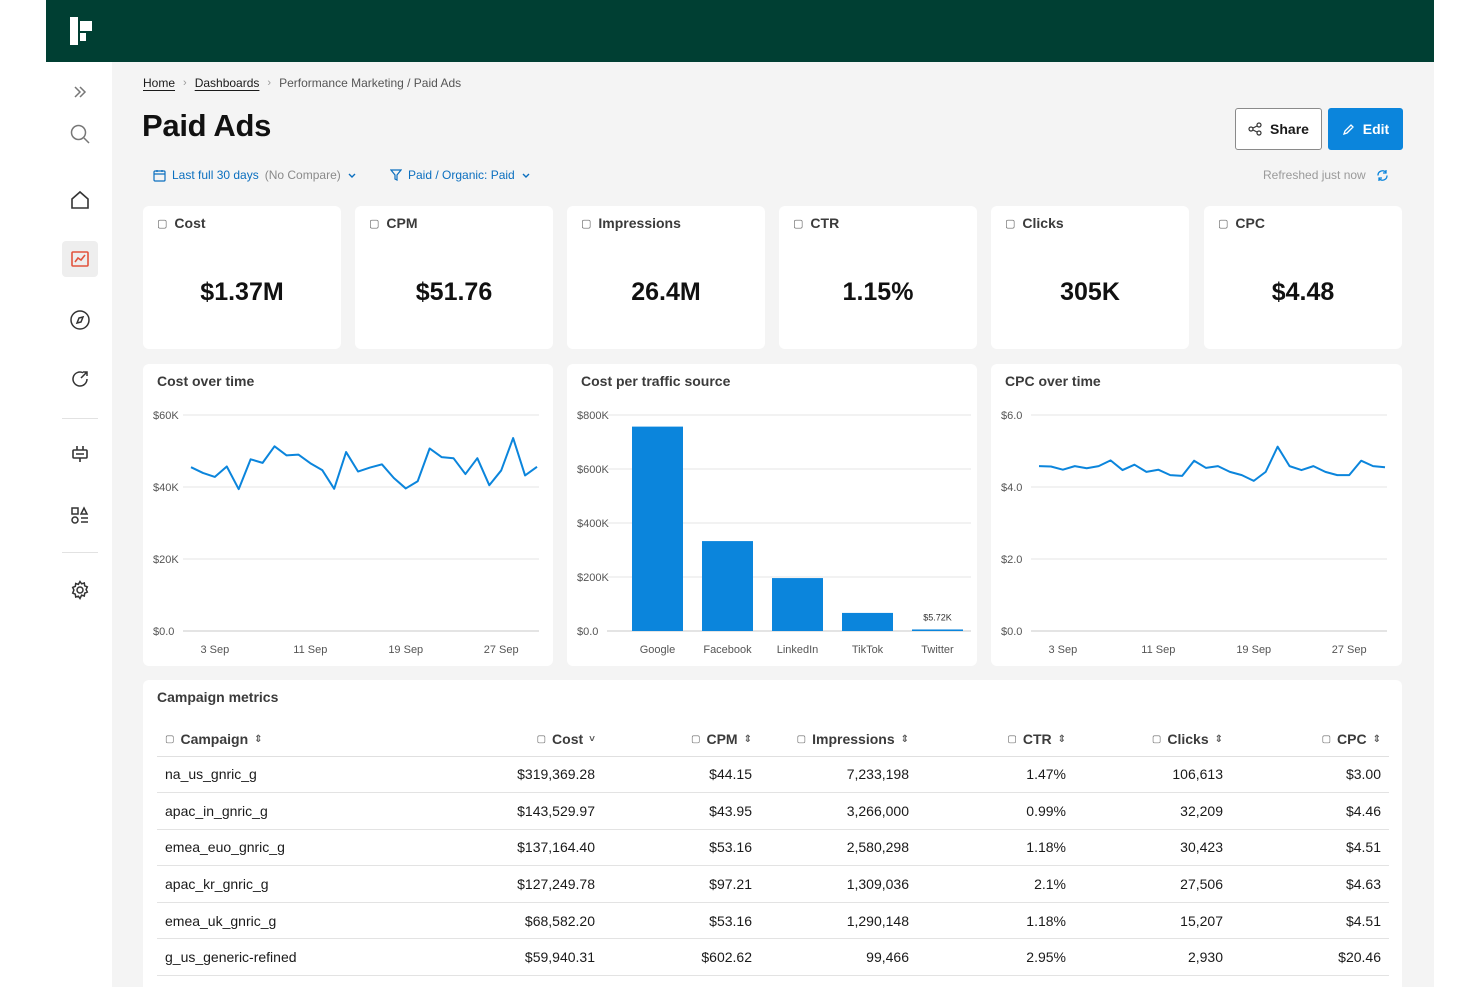 This screenshot has height=987, width=1480. What do you see at coordinates (1011, 488) in the screenshot?
I see `y-tick-label: $4.0` at bounding box center [1011, 488].